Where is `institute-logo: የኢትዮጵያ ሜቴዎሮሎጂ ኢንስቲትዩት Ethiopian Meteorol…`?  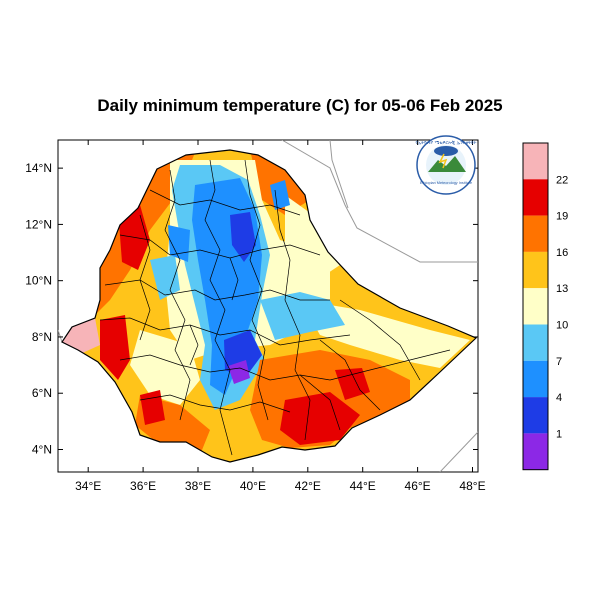
institute-logo: የኢትዮጵያ ሜቴዎሮሎጂ ኢንስቲትዩት Ethiopian Meteorol… is located at coordinates (446, 165).